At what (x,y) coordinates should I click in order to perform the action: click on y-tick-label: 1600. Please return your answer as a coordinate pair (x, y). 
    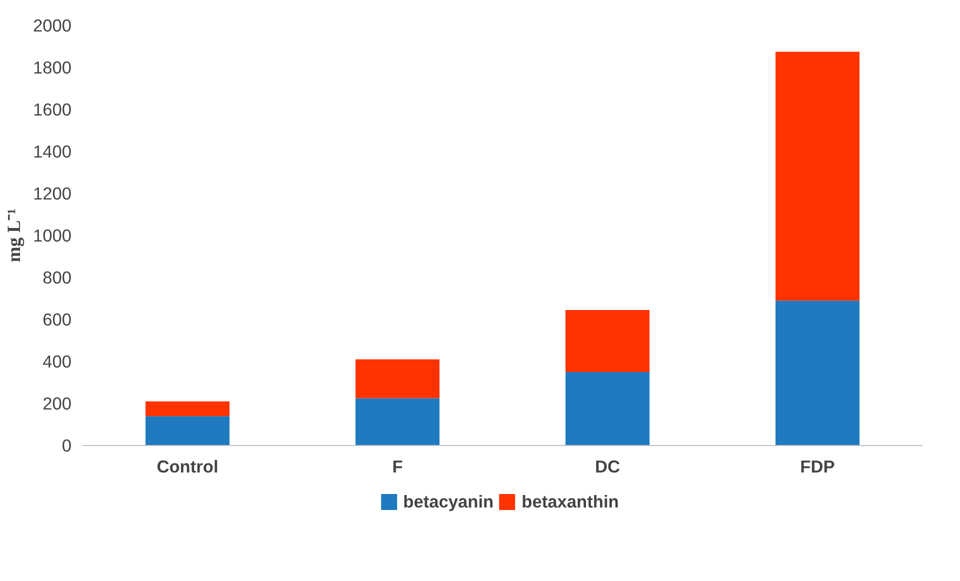
    Looking at the image, I should click on (52, 110).